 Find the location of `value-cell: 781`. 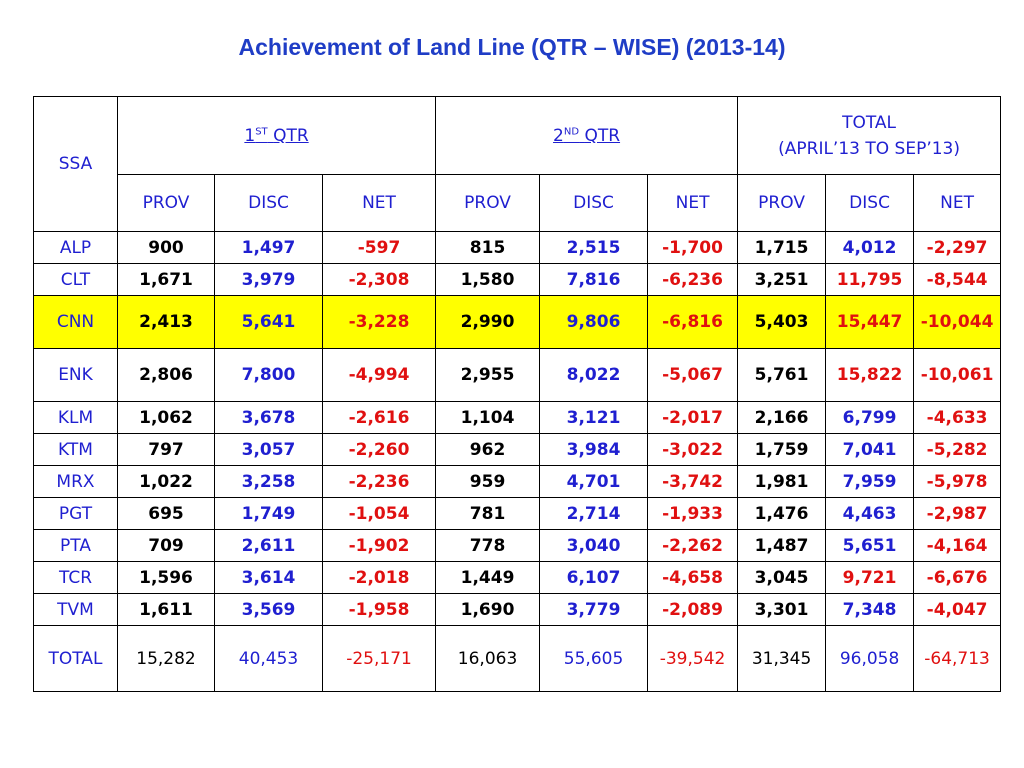

value-cell: 781 is located at coordinates (488, 513).